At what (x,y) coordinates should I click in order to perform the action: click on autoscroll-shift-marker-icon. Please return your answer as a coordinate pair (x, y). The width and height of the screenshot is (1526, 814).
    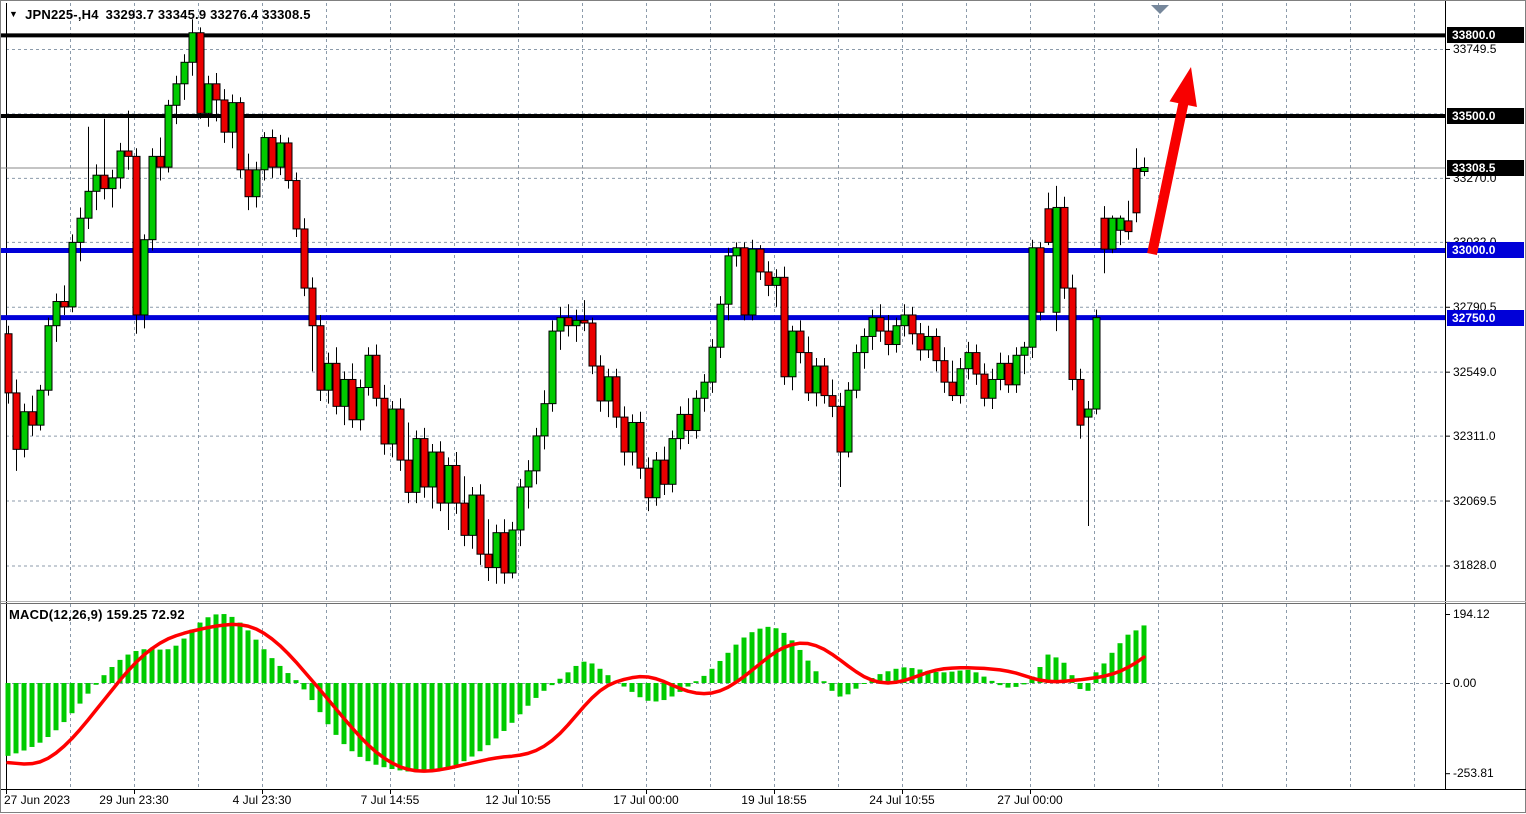
    Looking at the image, I should click on (1160, 9).